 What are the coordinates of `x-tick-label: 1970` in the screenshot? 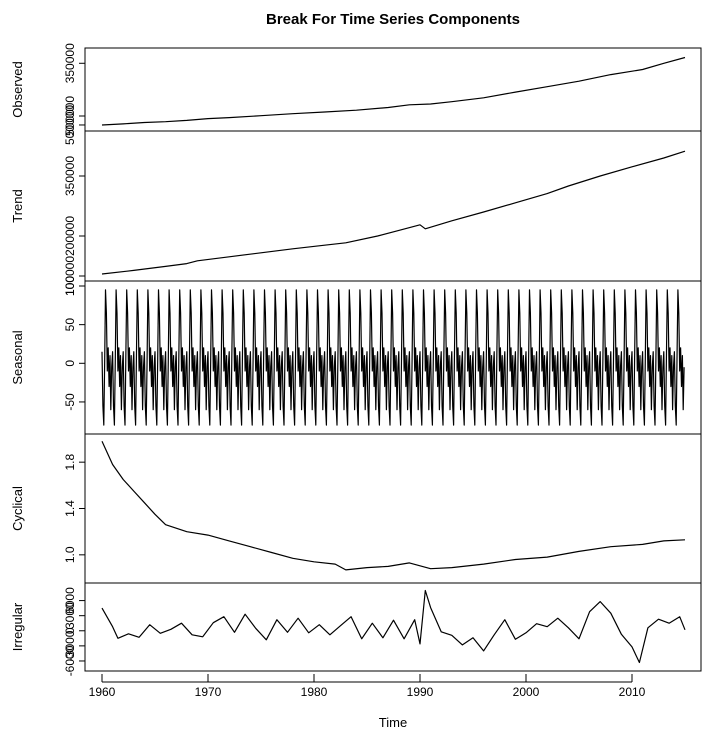 It's located at (208, 692).